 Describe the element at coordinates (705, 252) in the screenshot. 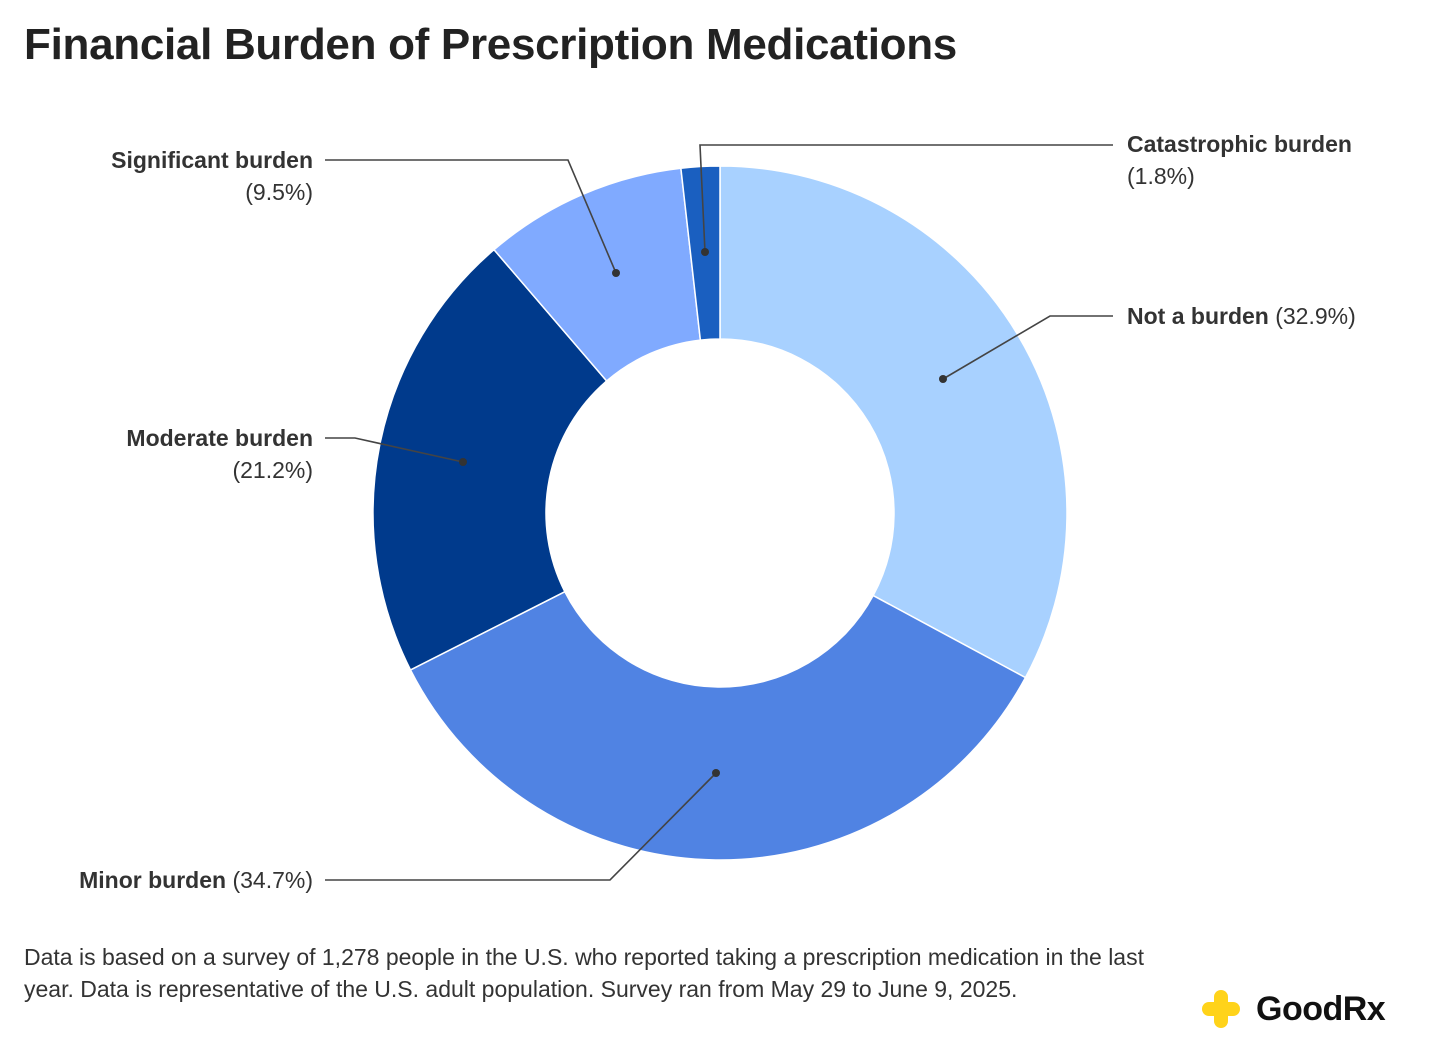

I see `leader-dot-catastrophic-burden` at that location.